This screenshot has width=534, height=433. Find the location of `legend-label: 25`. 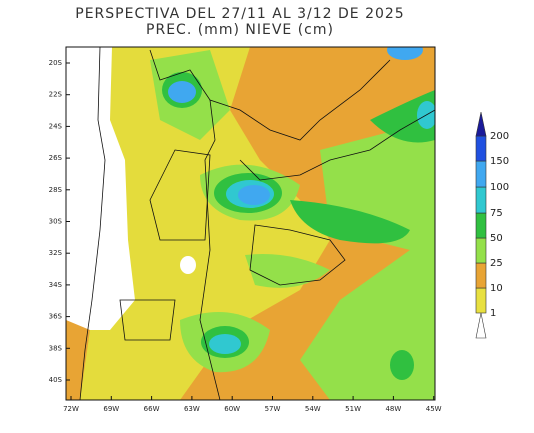

legend-label: 25 is located at coordinates (496, 263).